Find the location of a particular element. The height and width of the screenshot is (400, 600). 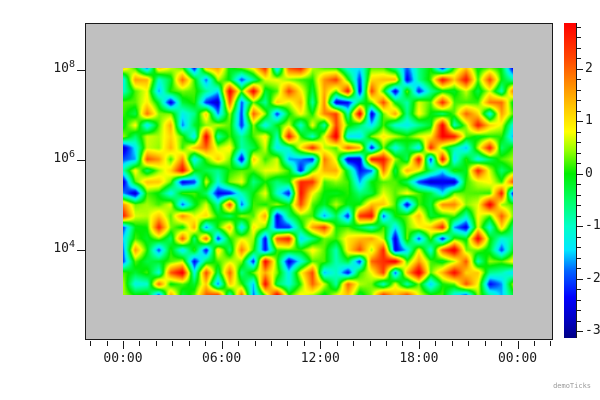

y-tick-exponent: 6 is located at coordinates (71, 154).